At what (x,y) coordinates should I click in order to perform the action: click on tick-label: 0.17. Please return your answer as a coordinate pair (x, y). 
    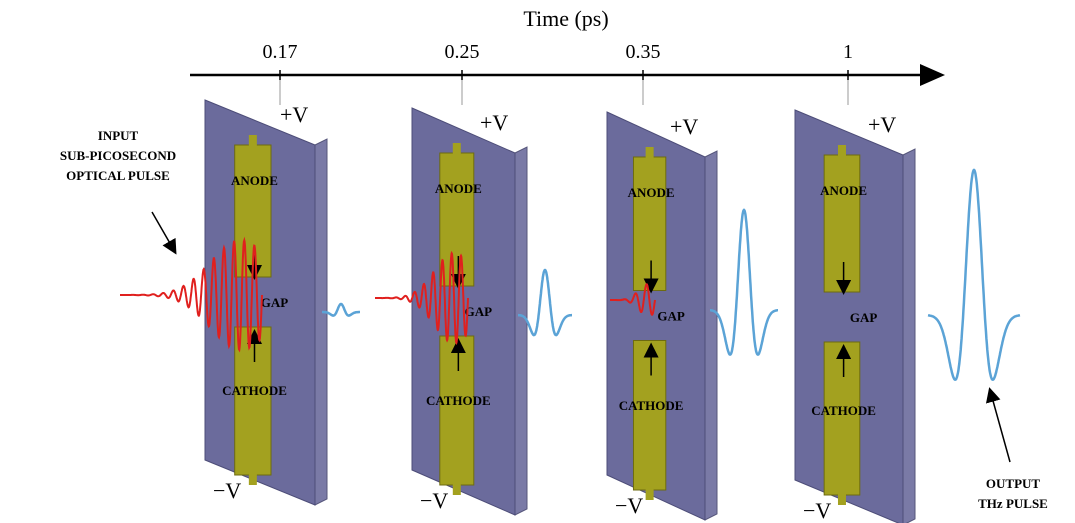
    Looking at the image, I should click on (280, 52).